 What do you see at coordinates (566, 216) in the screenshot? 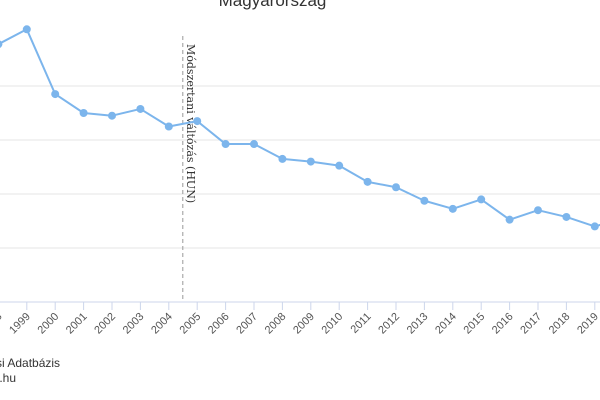
I see `data-point-2018` at bounding box center [566, 216].